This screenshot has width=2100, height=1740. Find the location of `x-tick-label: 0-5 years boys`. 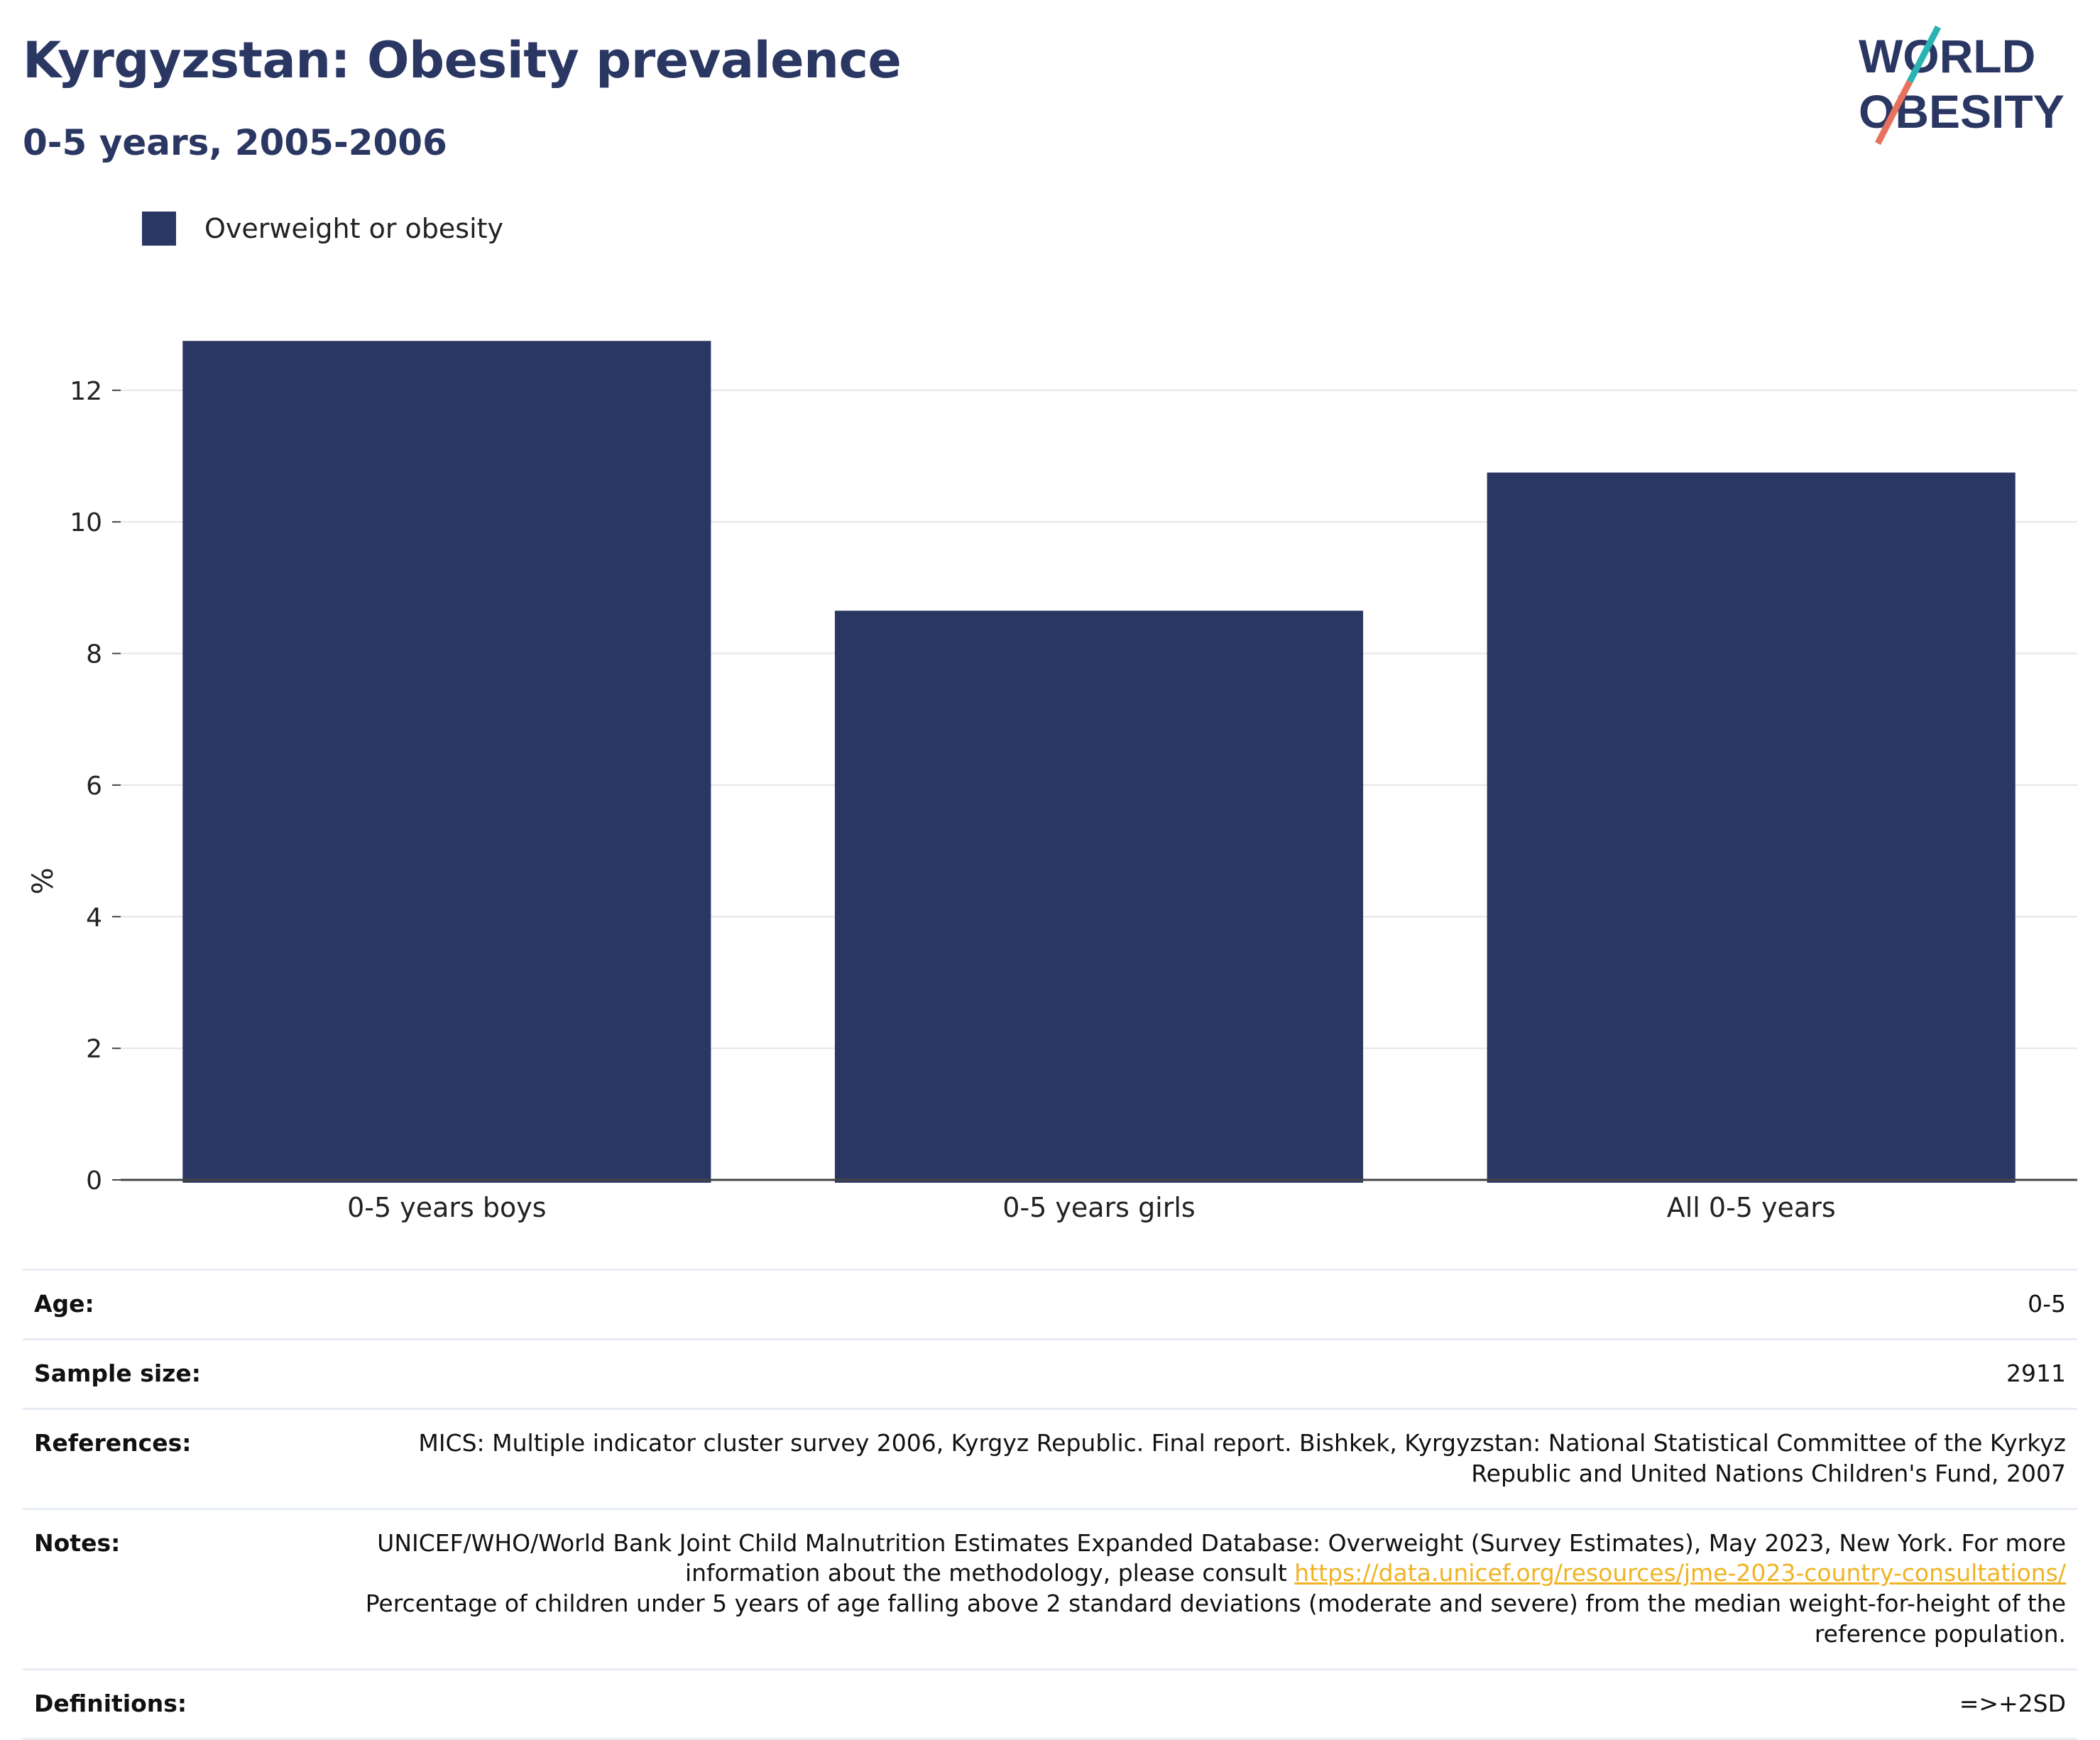

x-tick-label: 0-5 years boys is located at coordinates (446, 1207).